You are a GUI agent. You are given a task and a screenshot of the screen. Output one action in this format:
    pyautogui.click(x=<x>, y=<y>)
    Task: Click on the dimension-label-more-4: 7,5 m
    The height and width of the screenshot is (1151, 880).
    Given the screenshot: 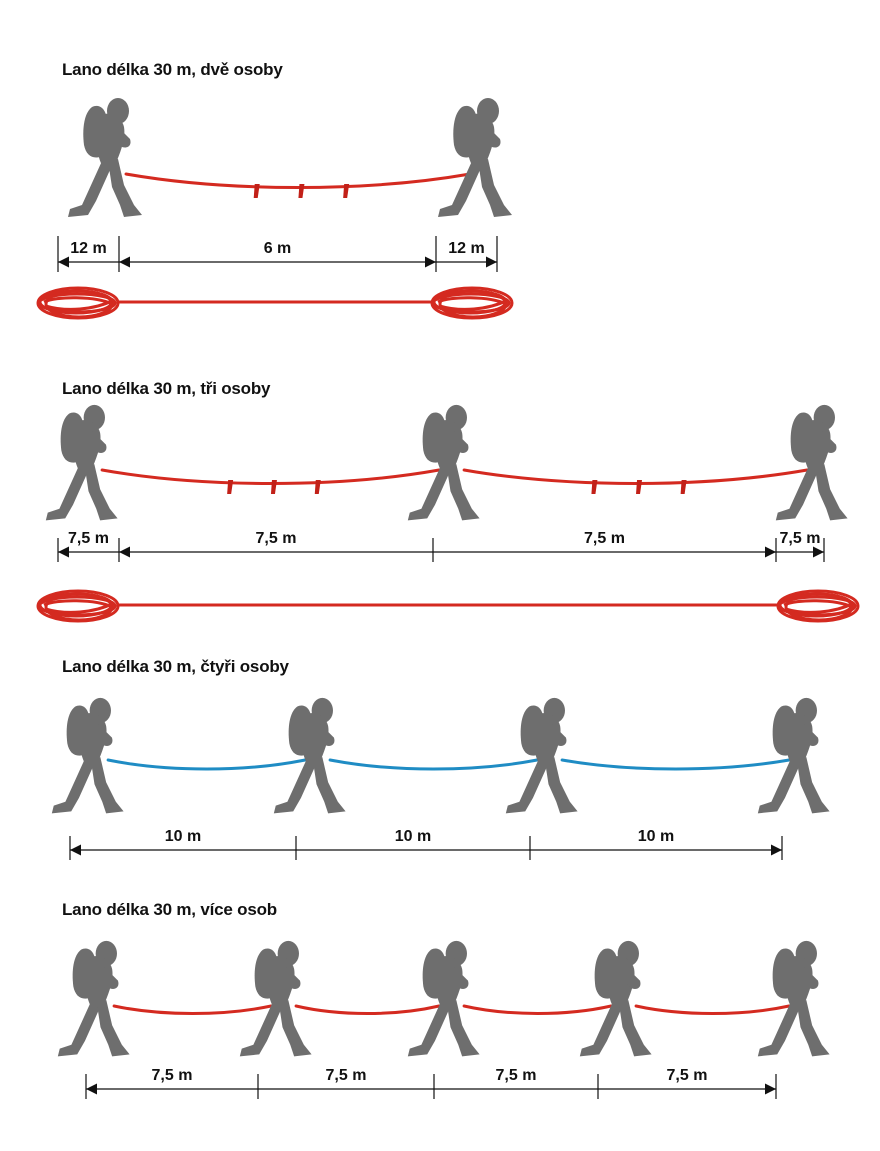 What is the action you would take?
    pyautogui.click(x=687, y=1075)
    